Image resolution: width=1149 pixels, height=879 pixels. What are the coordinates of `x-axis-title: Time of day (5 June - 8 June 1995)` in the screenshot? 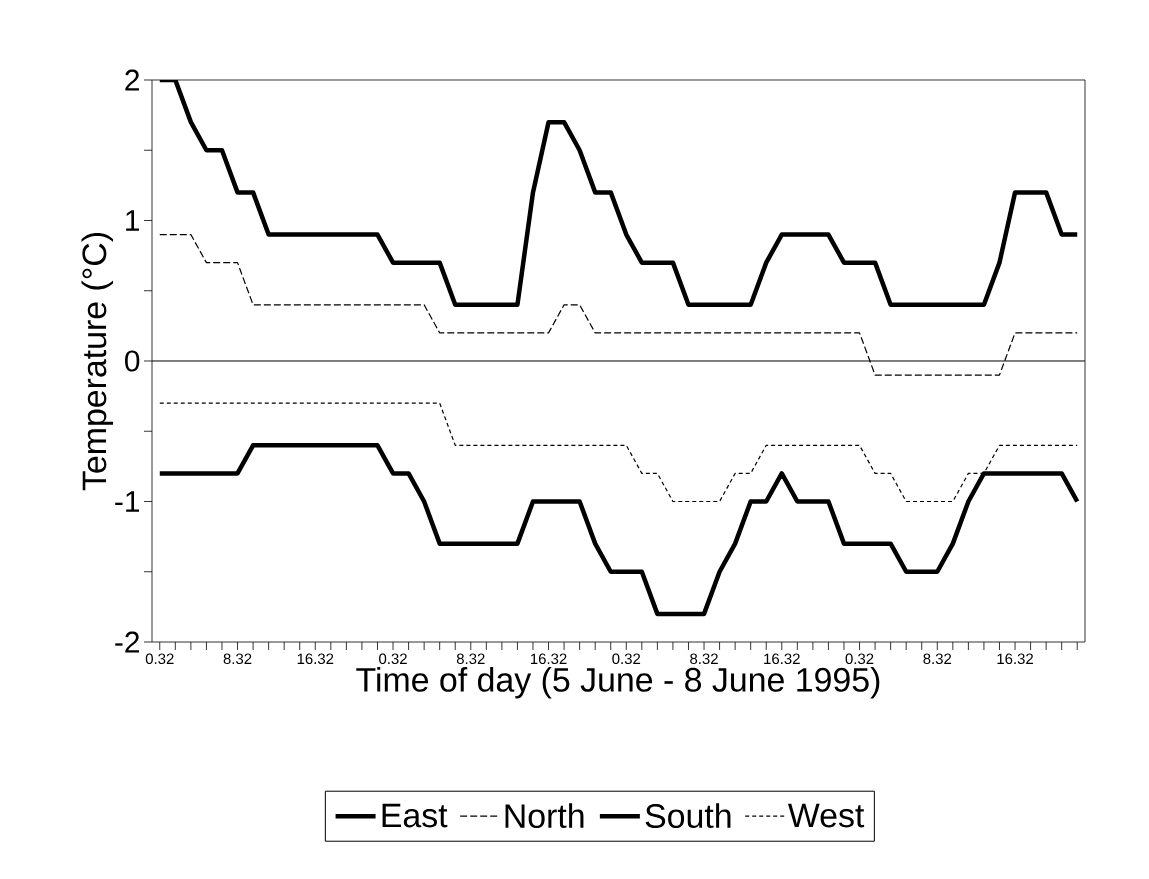 It's located at (618, 682).